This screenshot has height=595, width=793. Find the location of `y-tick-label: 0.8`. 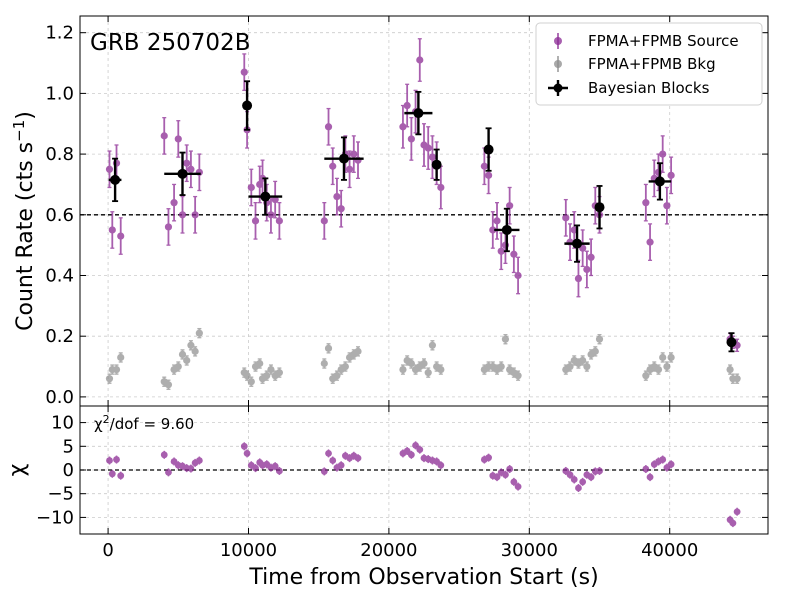

y-tick-label: 0.8 is located at coordinates (59, 154).